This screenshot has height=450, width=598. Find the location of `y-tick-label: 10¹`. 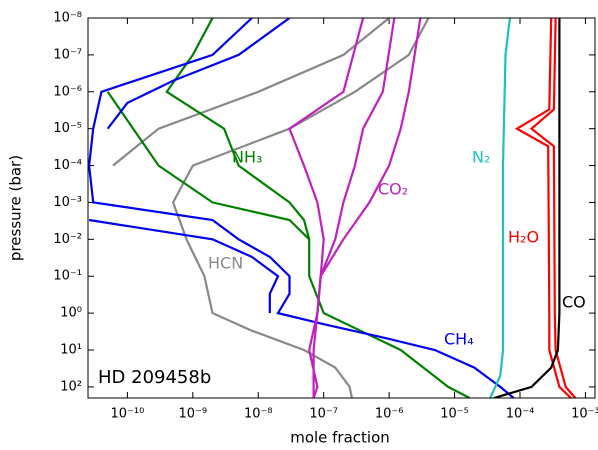

y-tick-label: 10¹ is located at coordinates (71, 350).